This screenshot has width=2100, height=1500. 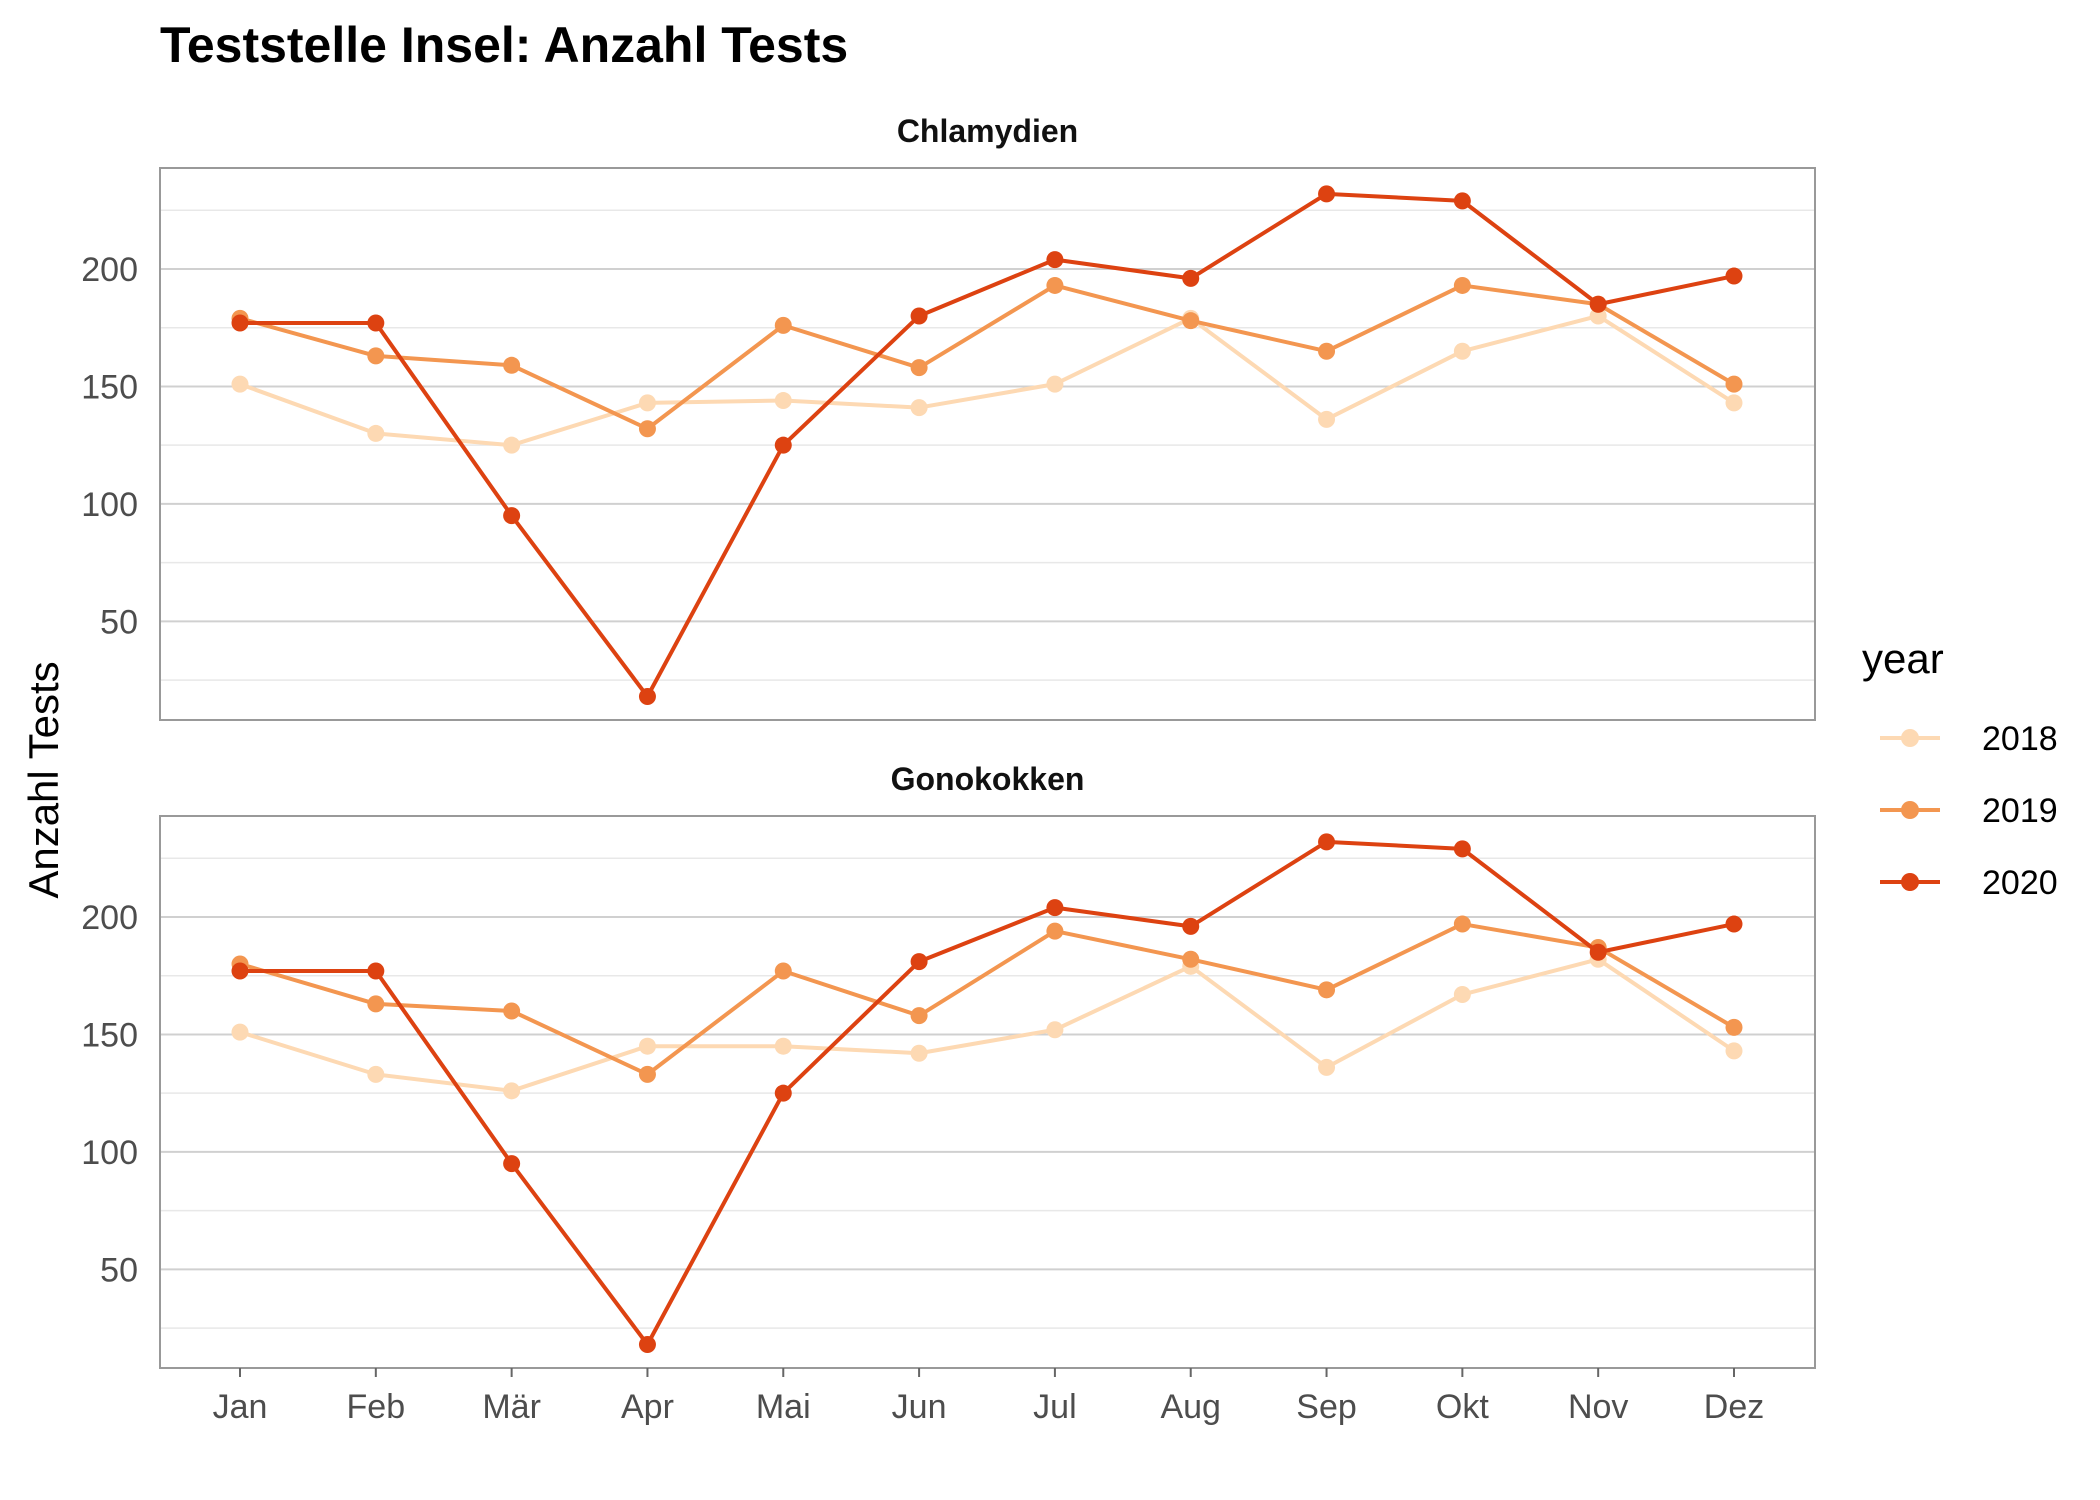 I want to click on x-tick-label: Jan, so click(x=240, y=1407).